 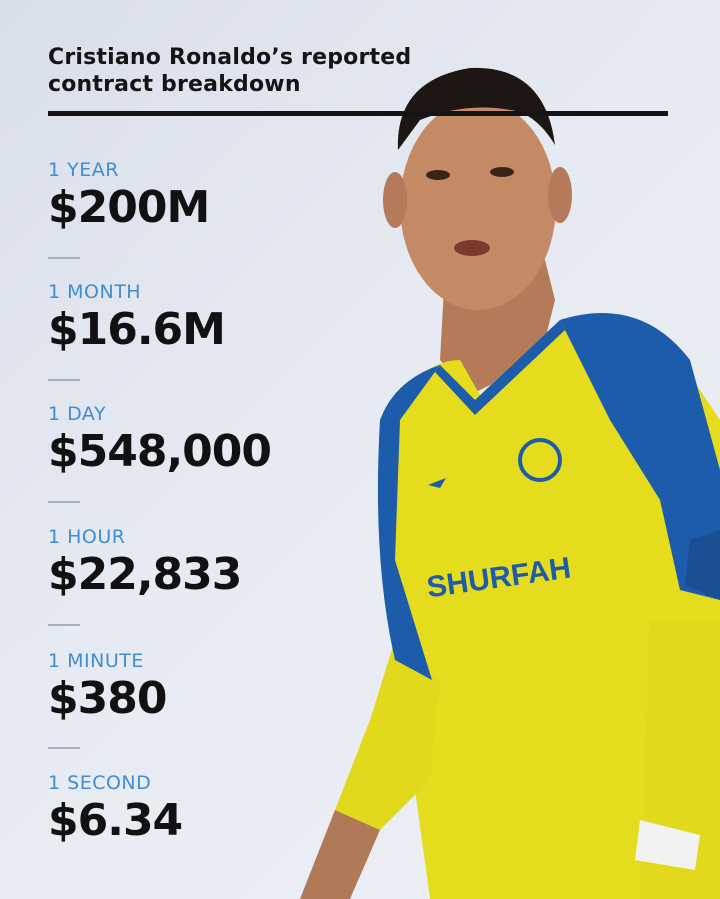 What do you see at coordinates (107, 698) in the screenshot?
I see `amount-value: $380` at bounding box center [107, 698].